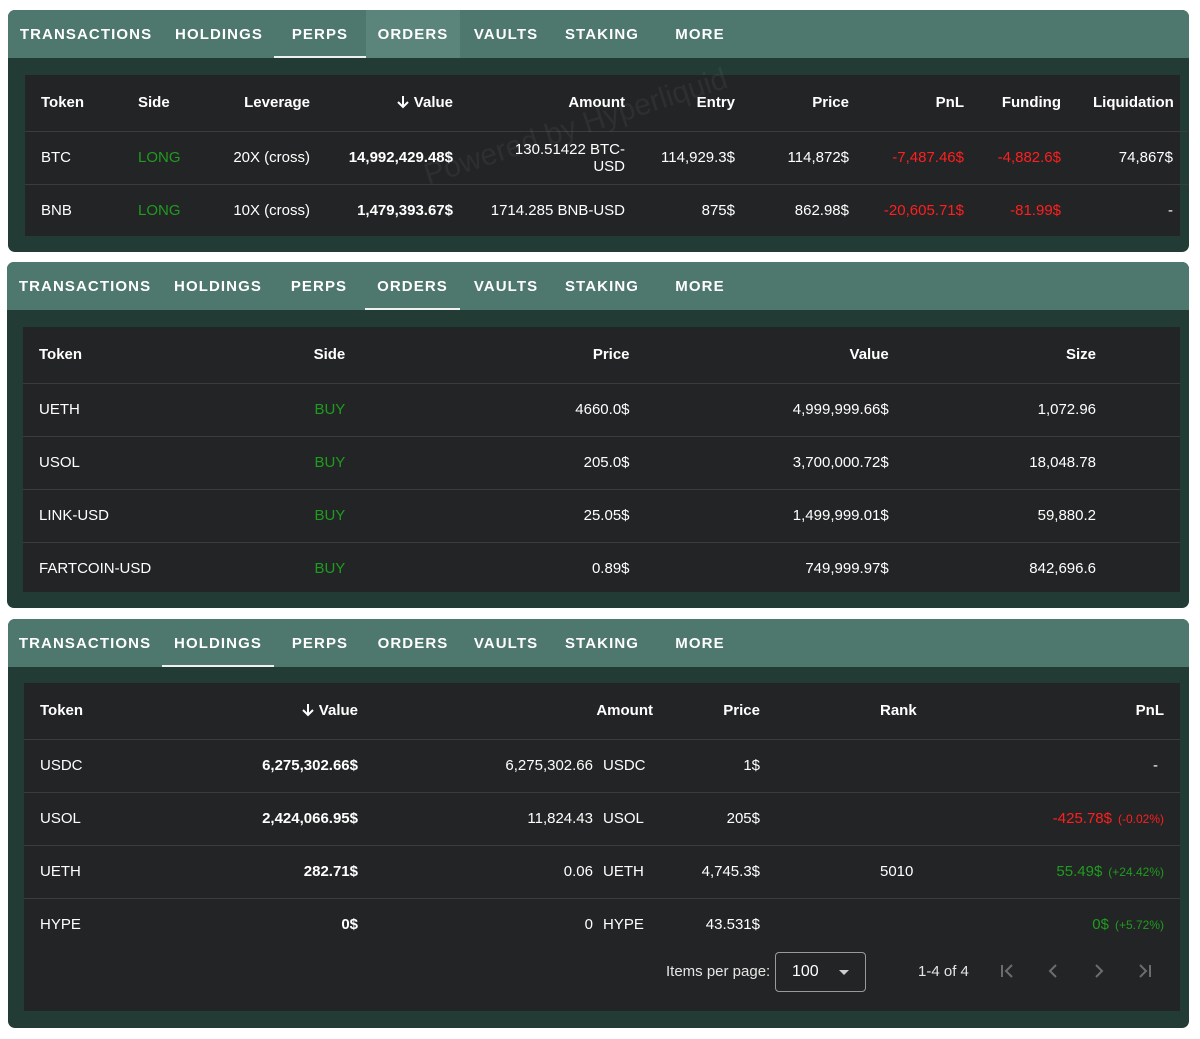  What do you see at coordinates (125, 463) in the screenshot?
I see `cell-token: USOL` at bounding box center [125, 463].